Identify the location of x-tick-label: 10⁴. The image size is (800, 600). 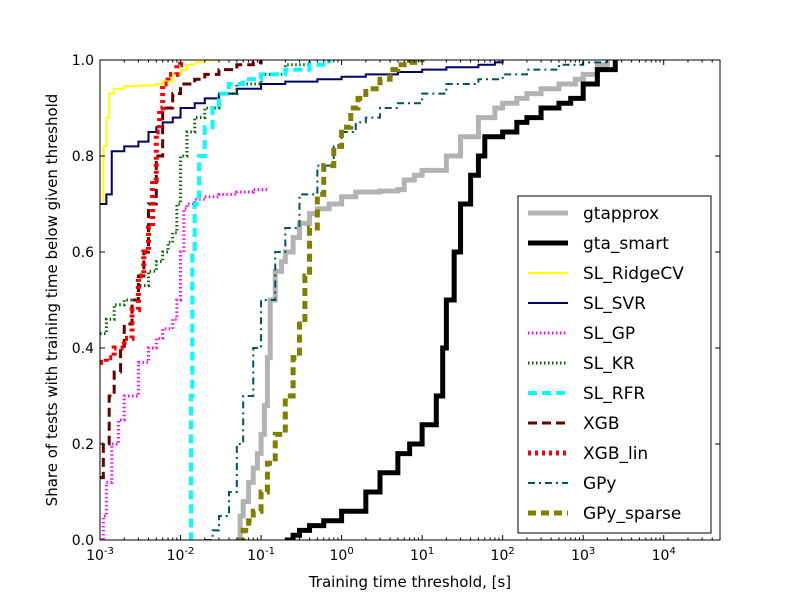
(664, 555).